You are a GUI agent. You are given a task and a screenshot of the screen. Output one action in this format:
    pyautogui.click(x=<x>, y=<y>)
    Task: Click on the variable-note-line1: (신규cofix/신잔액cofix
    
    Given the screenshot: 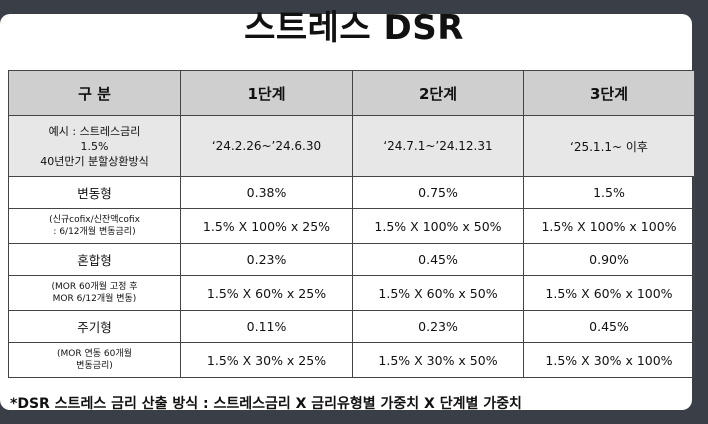 What is the action you would take?
    pyautogui.click(x=94, y=220)
    